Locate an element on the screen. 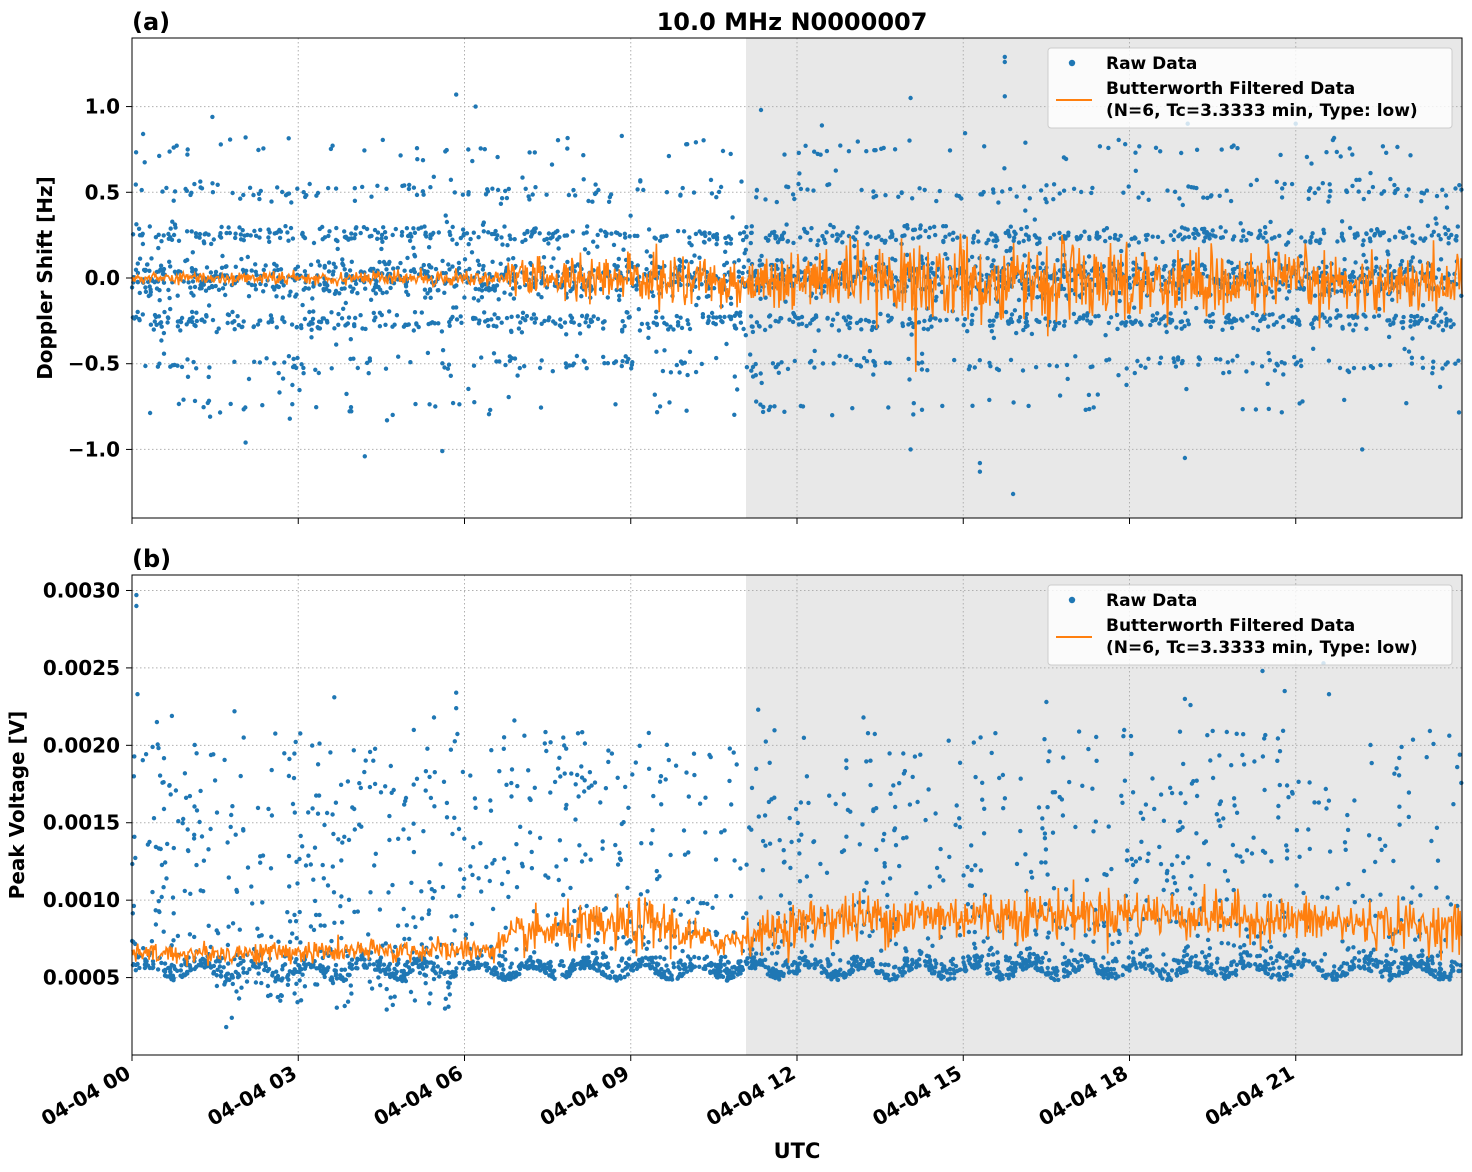 Image resolution: width=1472 pixels, height=1172 pixels. legend-marker-raw-b is located at coordinates (1072, 600).